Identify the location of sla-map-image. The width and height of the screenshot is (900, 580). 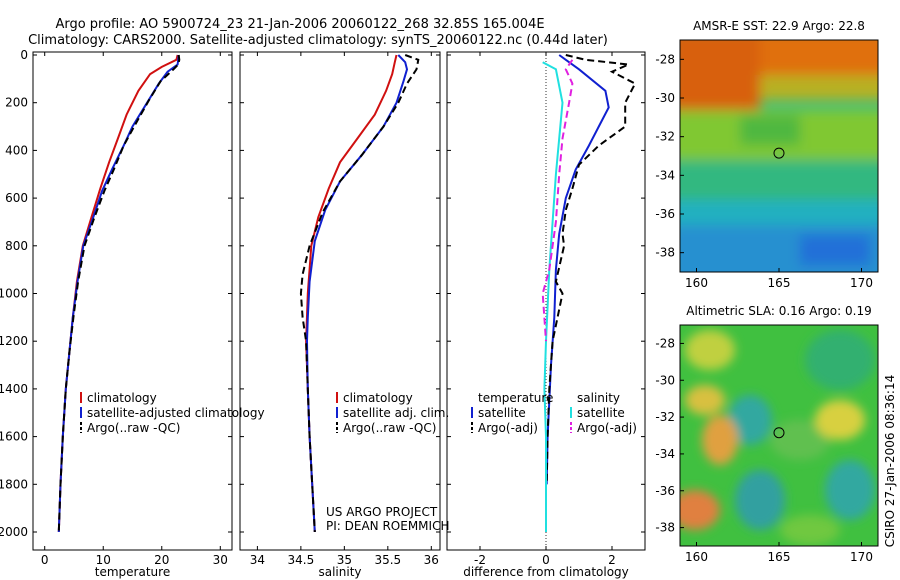
(779, 435).